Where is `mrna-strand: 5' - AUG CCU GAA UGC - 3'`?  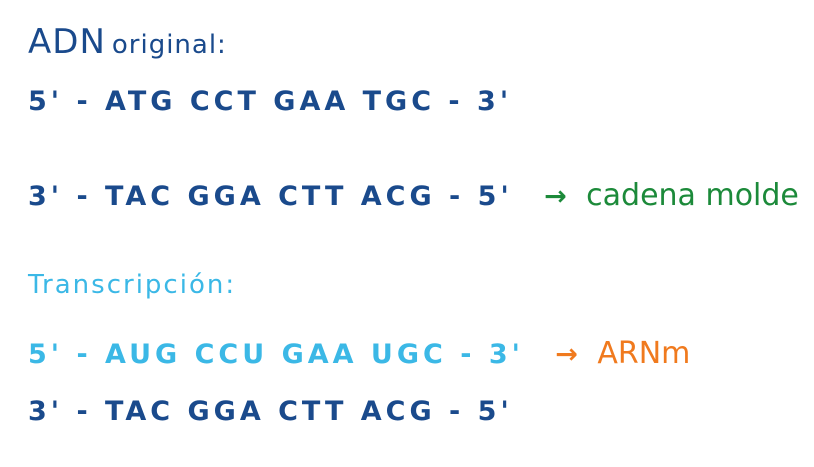
mrna-strand: 5' - AUG CCU GAA UGC - 3' is located at coordinates (276, 354).